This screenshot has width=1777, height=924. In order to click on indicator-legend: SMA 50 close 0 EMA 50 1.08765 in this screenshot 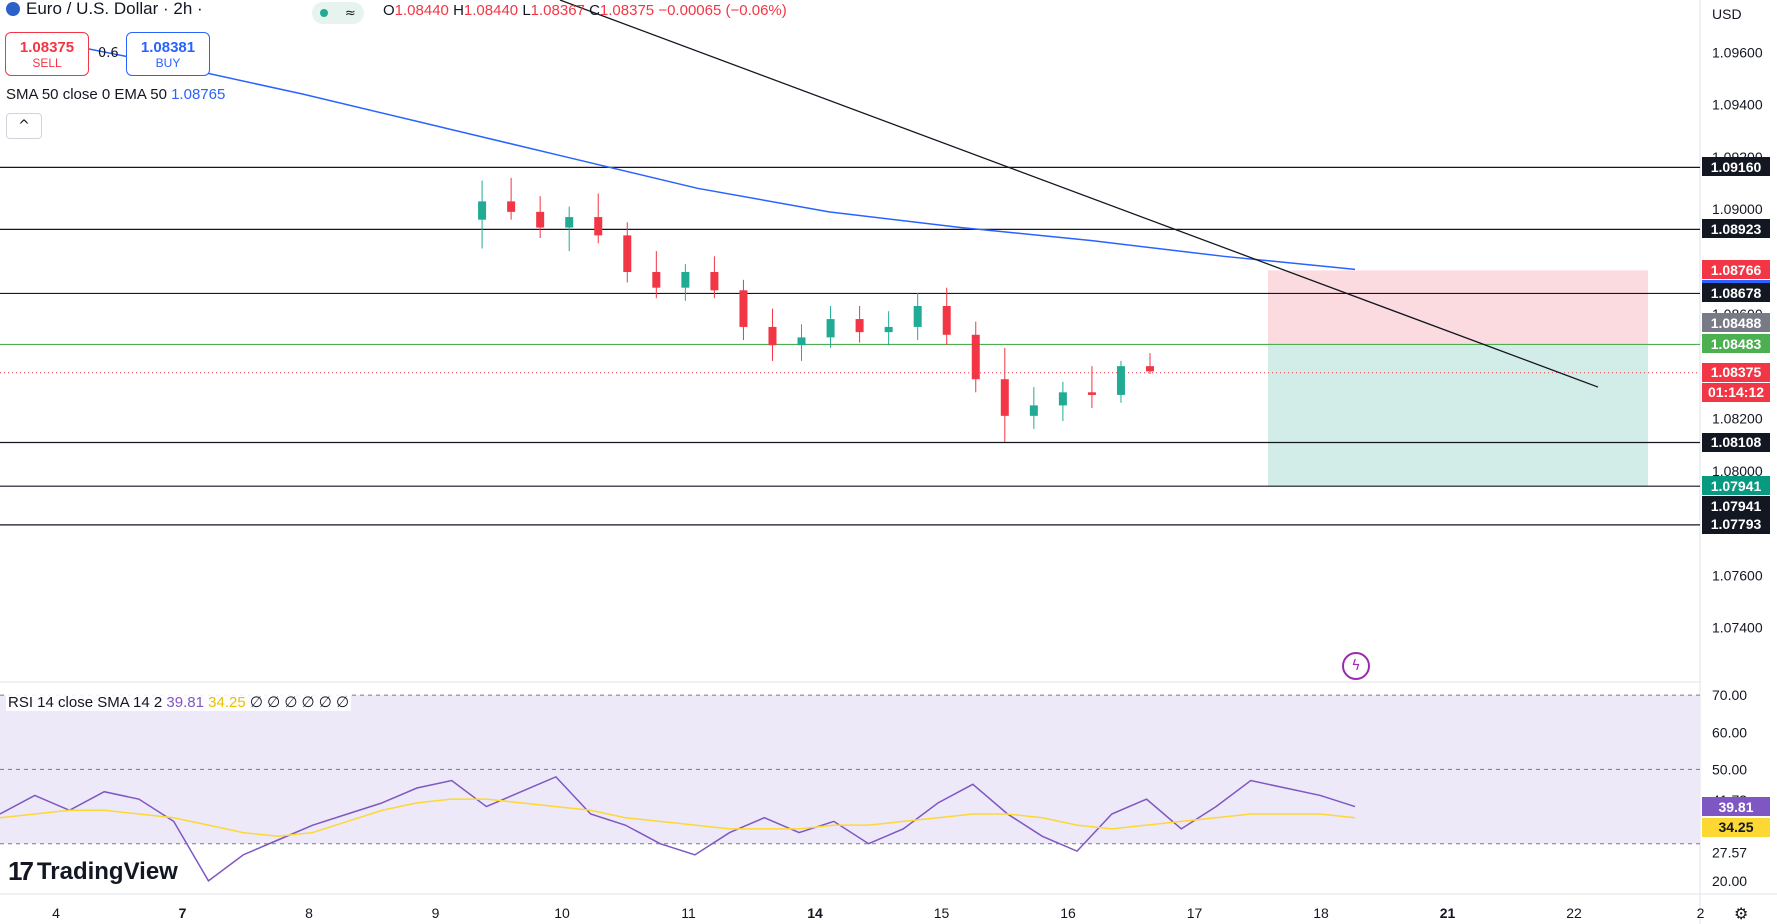, I will do `click(115, 94)`.